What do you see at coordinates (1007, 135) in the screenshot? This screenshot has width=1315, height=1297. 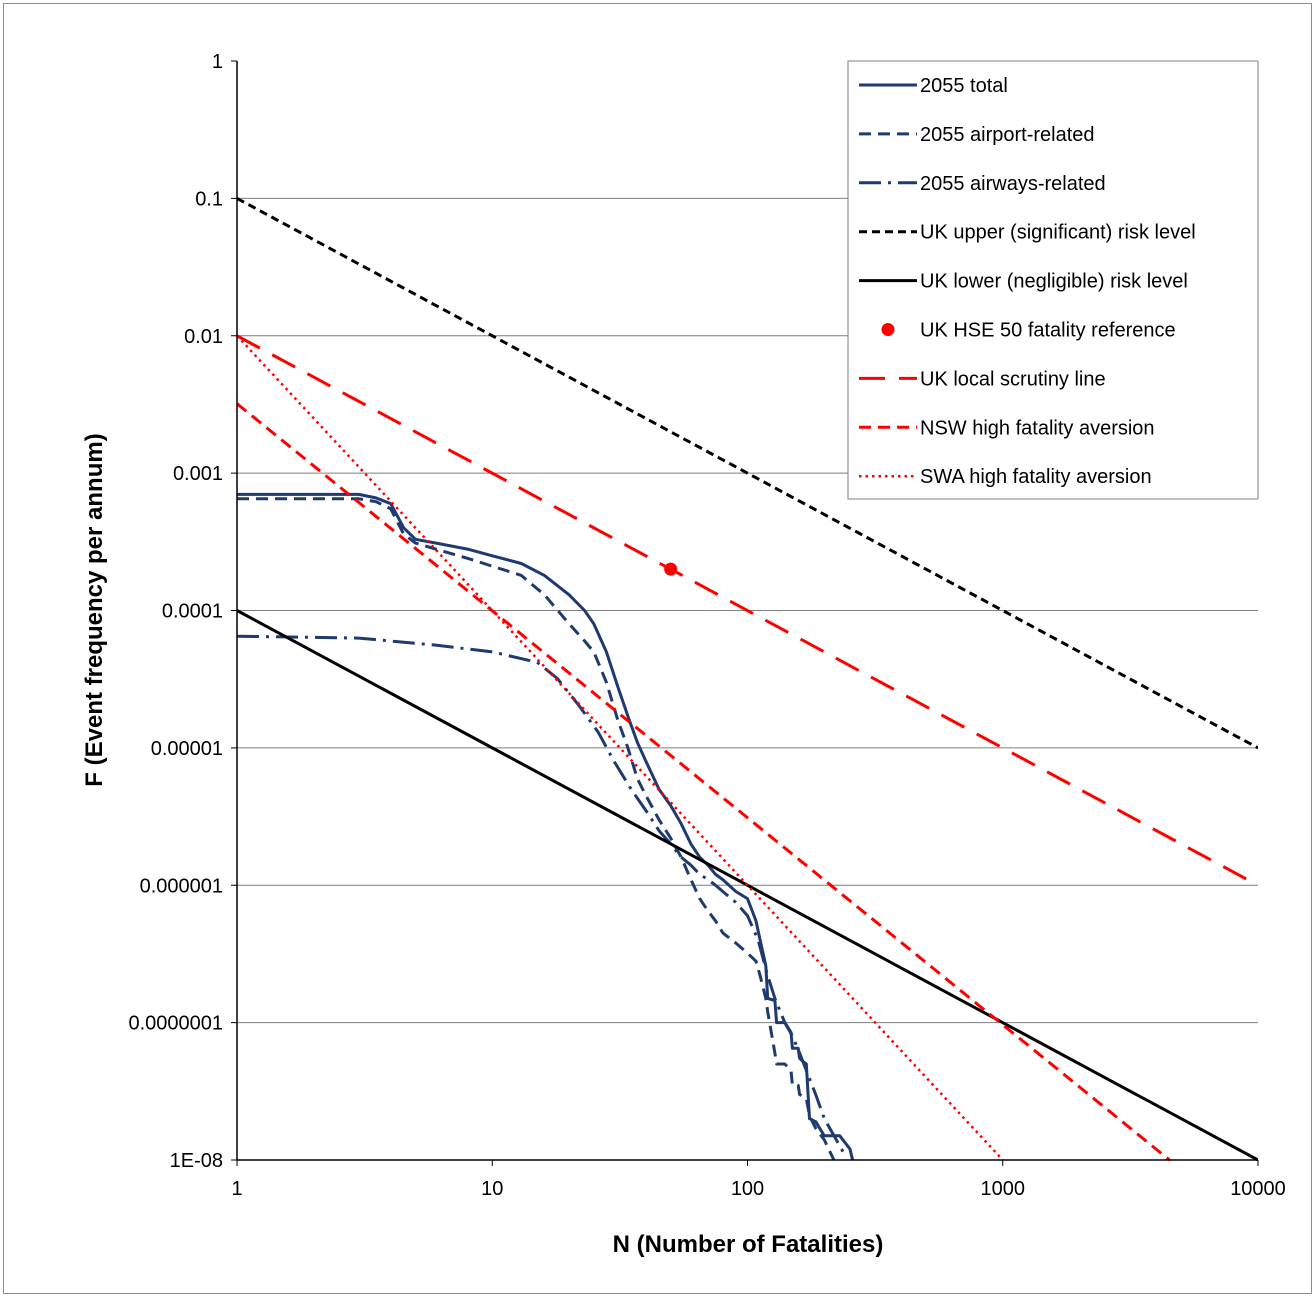 I see `legend-2055-airport-related-label: 2055 airport-related` at bounding box center [1007, 135].